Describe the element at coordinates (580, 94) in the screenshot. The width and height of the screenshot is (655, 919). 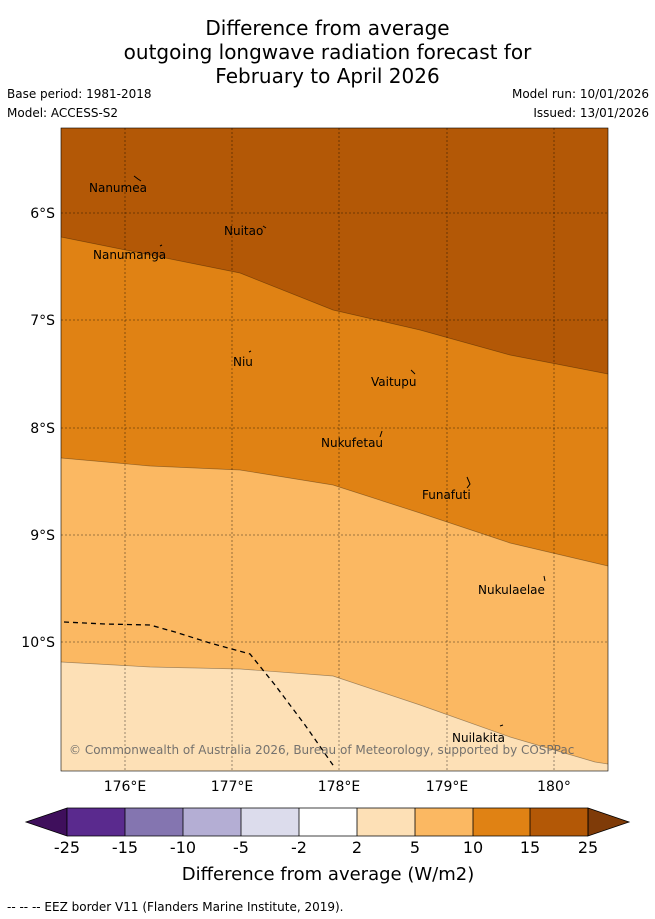
I see `model-run: Model run: 10/01/2026` at that location.